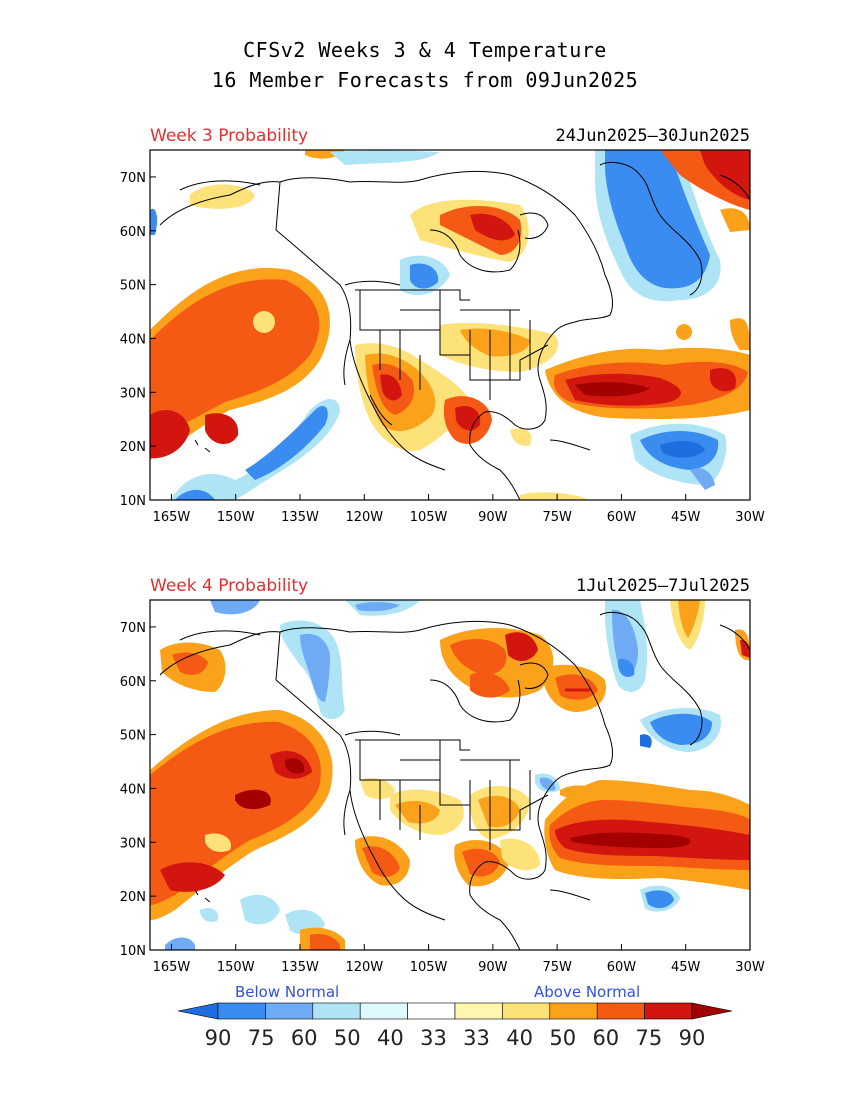 This screenshot has width=850, height=1100. I want to click on legend-arrow-left, so click(198, 1011).